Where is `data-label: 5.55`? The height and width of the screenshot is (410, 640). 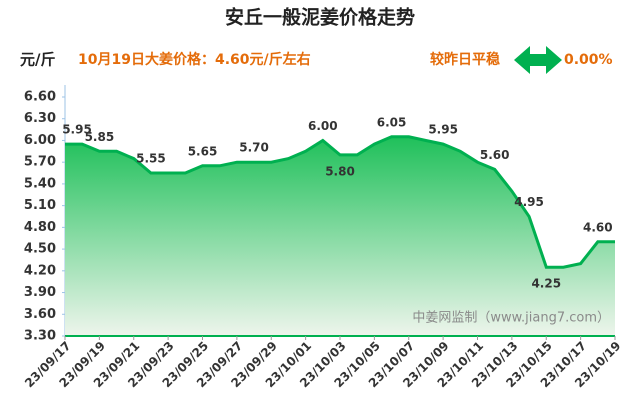
data-label: 5.55 is located at coordinates (151, 159).